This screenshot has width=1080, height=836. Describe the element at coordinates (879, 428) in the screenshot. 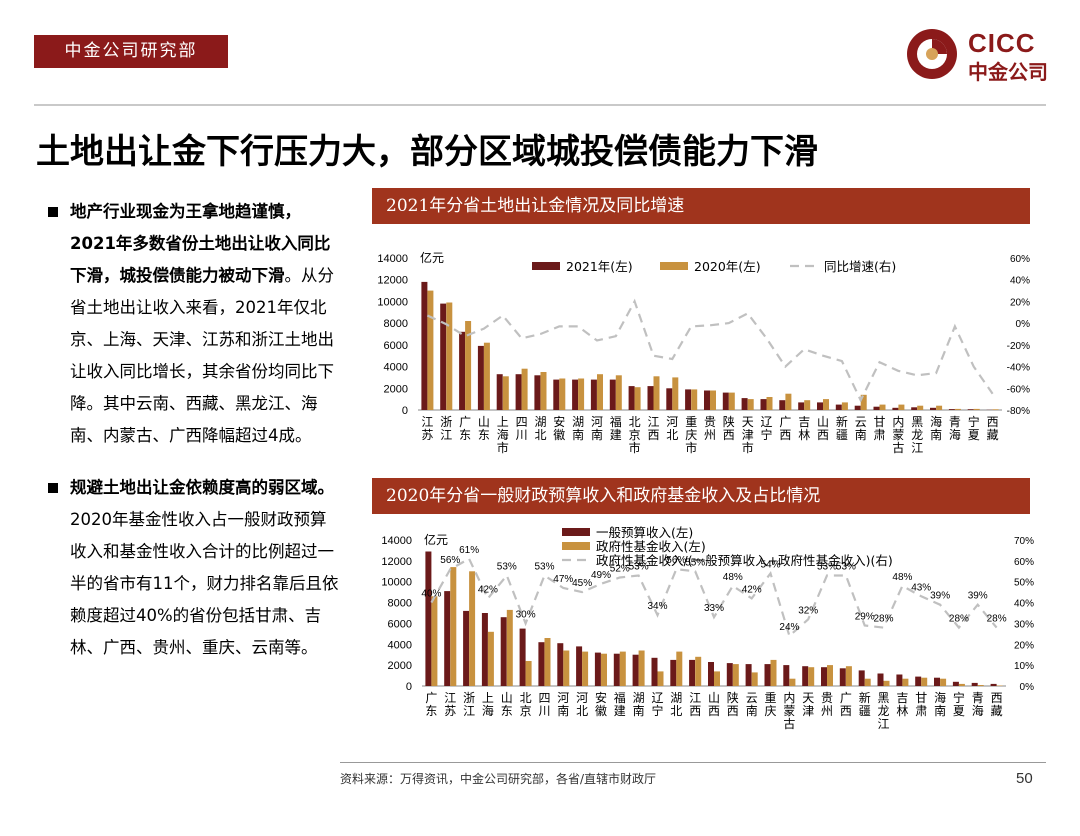

I see `category-label: 甘肃` at that location.